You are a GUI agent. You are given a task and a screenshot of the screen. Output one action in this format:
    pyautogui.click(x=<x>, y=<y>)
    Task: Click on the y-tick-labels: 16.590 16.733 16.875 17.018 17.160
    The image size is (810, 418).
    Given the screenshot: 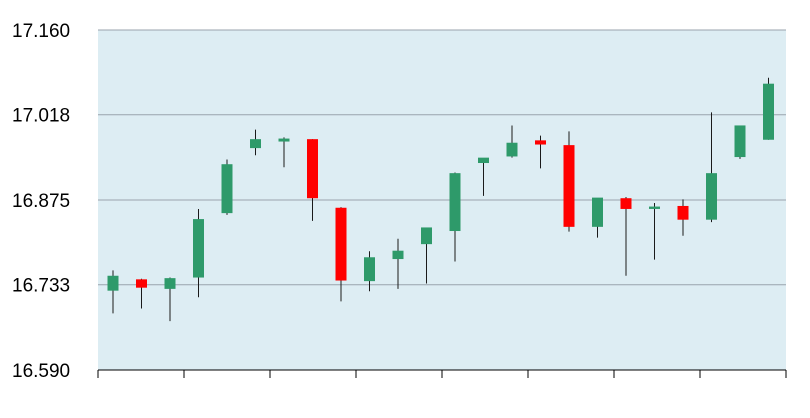 What is the action you would take?
    pyautogui.click(x=41, y=201)
    